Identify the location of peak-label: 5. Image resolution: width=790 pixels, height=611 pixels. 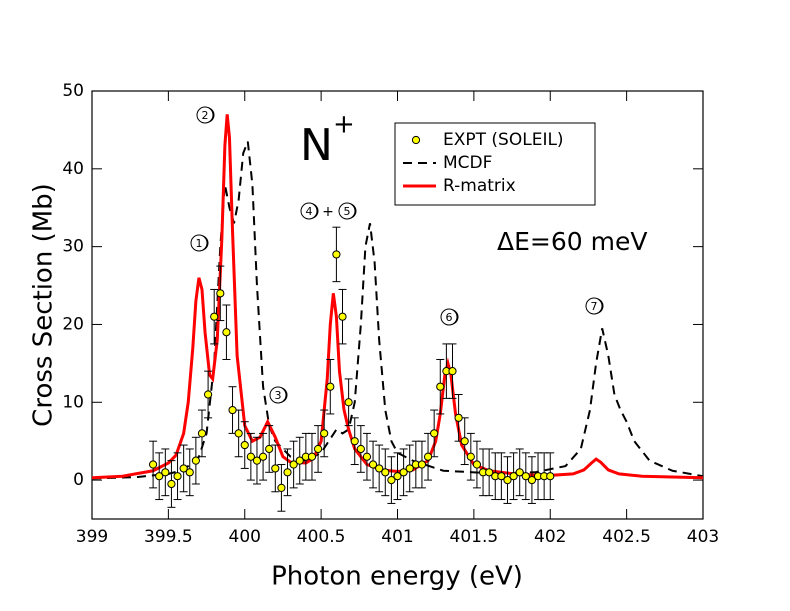
(347, 211).